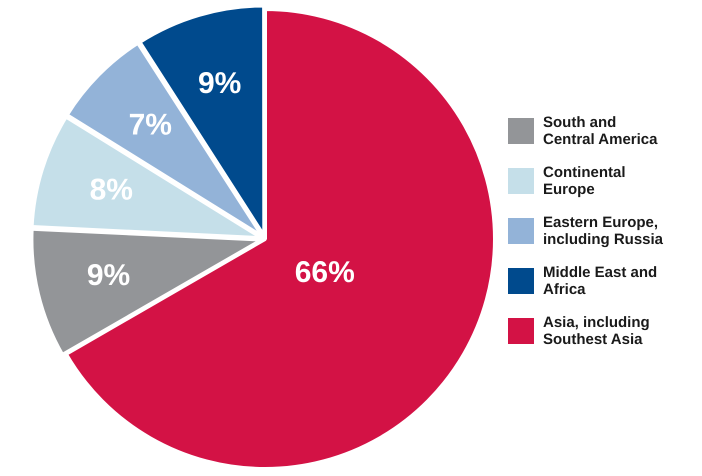 Image resolution: width=702 pixels, height=476 pixels. I want to click on data-label: 8%, so click(111, 189).